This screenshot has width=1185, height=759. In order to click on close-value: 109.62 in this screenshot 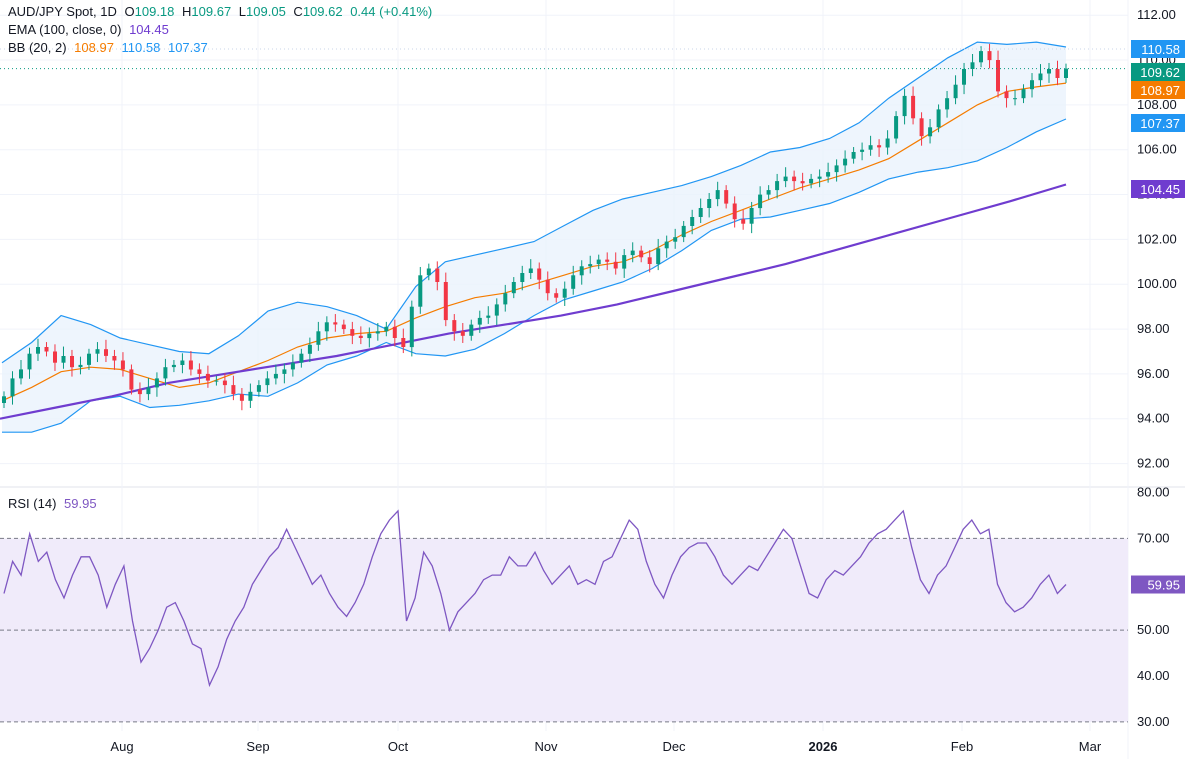, I will do `click(322, 11)`.